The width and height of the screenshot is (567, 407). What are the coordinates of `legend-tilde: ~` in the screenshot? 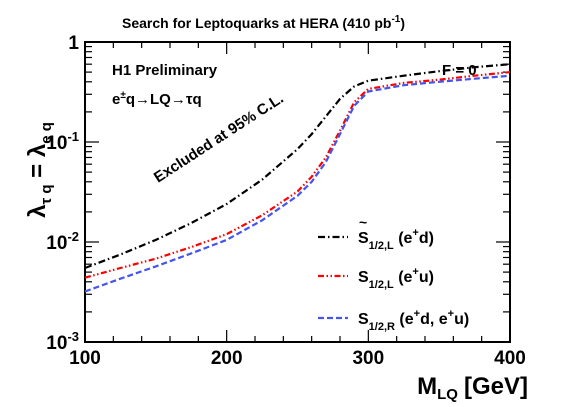 It's located at (363, 222).